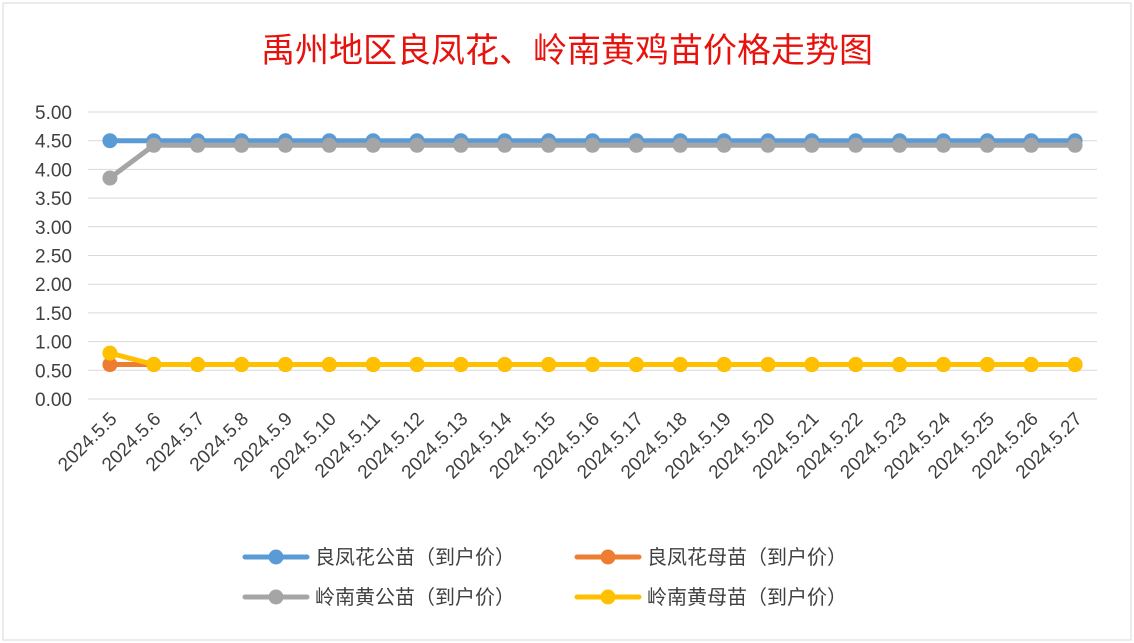  Describe the element at coordinates (567, 51) in the screenshot. I see `chart-title: 禹州地区良凤花、岭南黄鸡苗价格走势图` at that location.